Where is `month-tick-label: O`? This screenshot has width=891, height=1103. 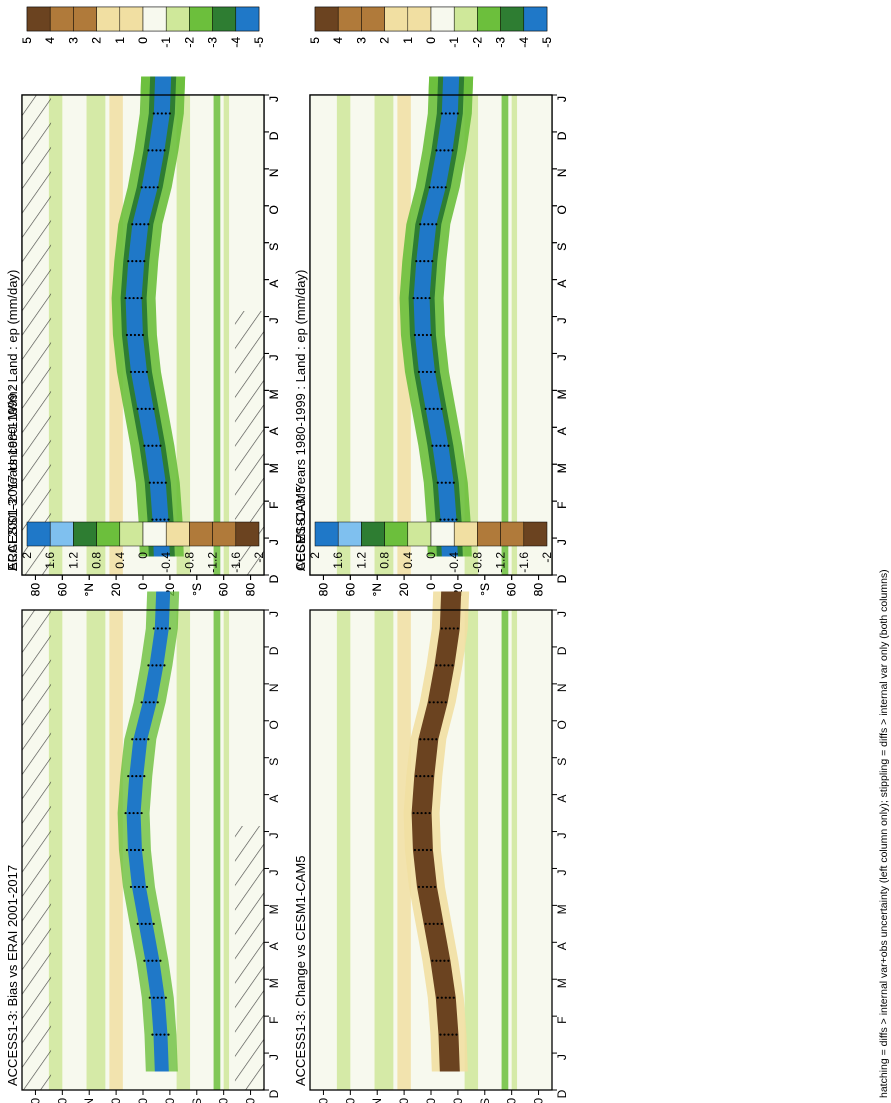 month-tick-label: O is located at coordinates (274, 209).